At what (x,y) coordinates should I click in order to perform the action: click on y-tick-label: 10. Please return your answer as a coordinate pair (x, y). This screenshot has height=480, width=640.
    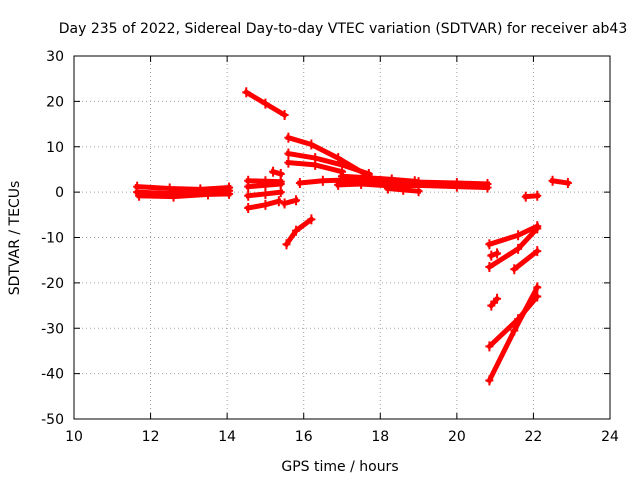
    Looking at the image, I should click on (55, 148).